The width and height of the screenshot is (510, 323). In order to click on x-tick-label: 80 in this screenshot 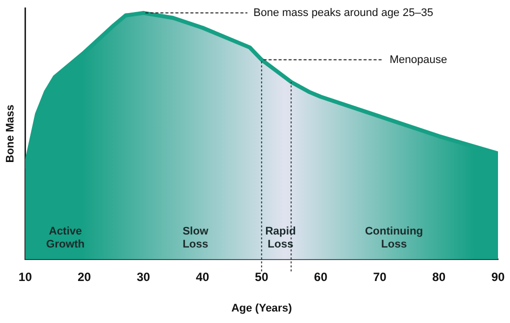, I will do `click(439, 277)`.